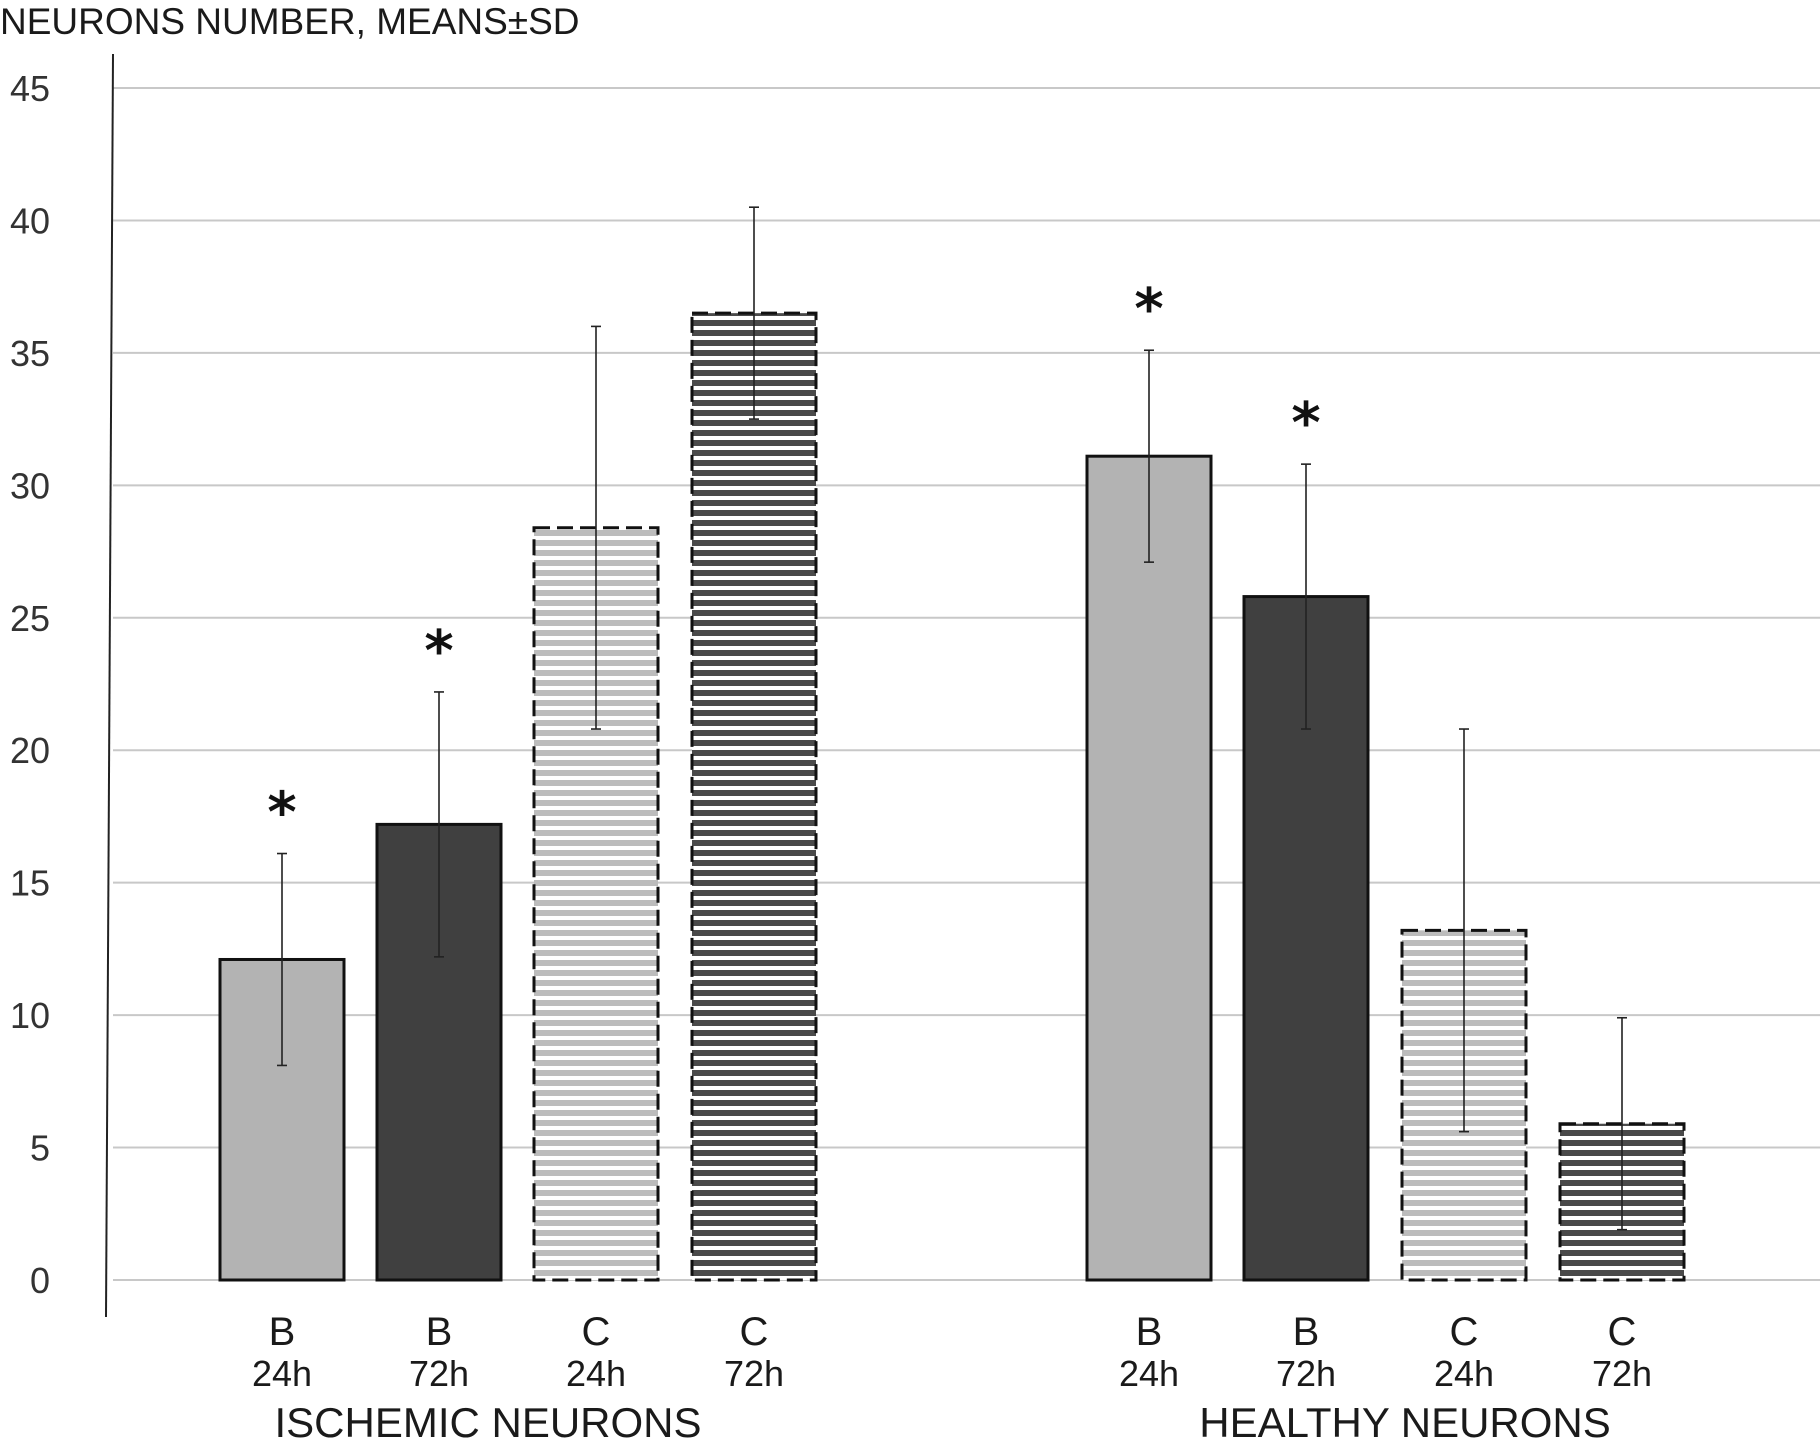 This screenshot has width=1820, height=1445. I want to click on y-tick-label: 40, so click(30, 220).